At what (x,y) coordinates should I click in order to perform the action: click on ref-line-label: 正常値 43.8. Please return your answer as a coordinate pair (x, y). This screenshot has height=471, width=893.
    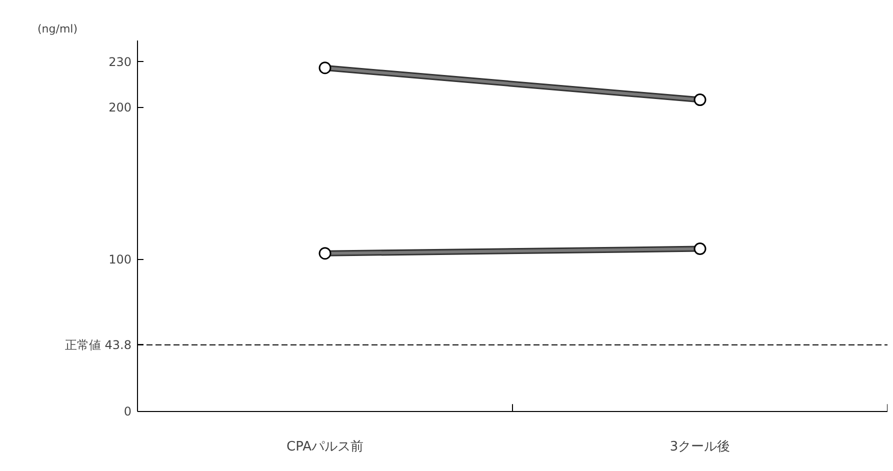
    Looking at the image, I should click on (98, 345).